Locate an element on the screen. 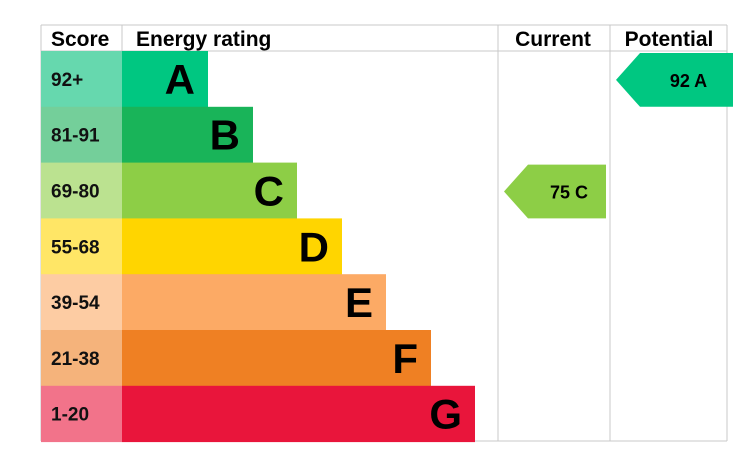  current-rating-arrow: 75 C is located at coordinates (555, 191).